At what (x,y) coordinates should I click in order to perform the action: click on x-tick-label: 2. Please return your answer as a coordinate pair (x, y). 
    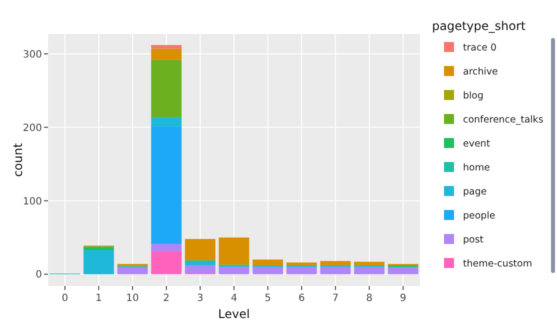
    Looking at the image, I should click on (166, 298).